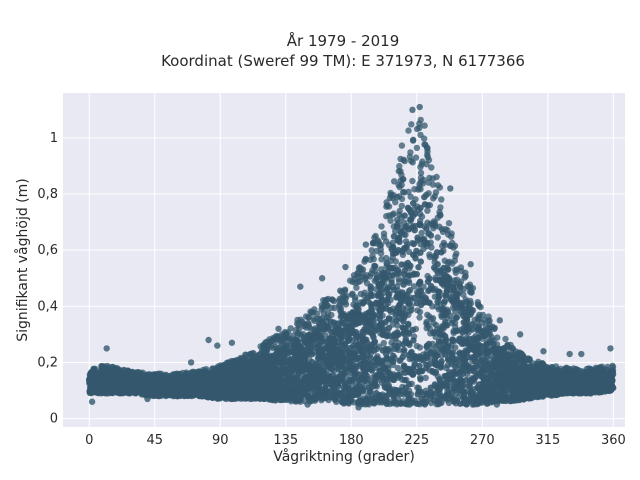 This screenshot has width=640, height=480. What do you see at coordinates (343, 40) in the screenshot?
I see `chart-title-line-1: År 1979 - 2019` at bounding box center [343, 40].